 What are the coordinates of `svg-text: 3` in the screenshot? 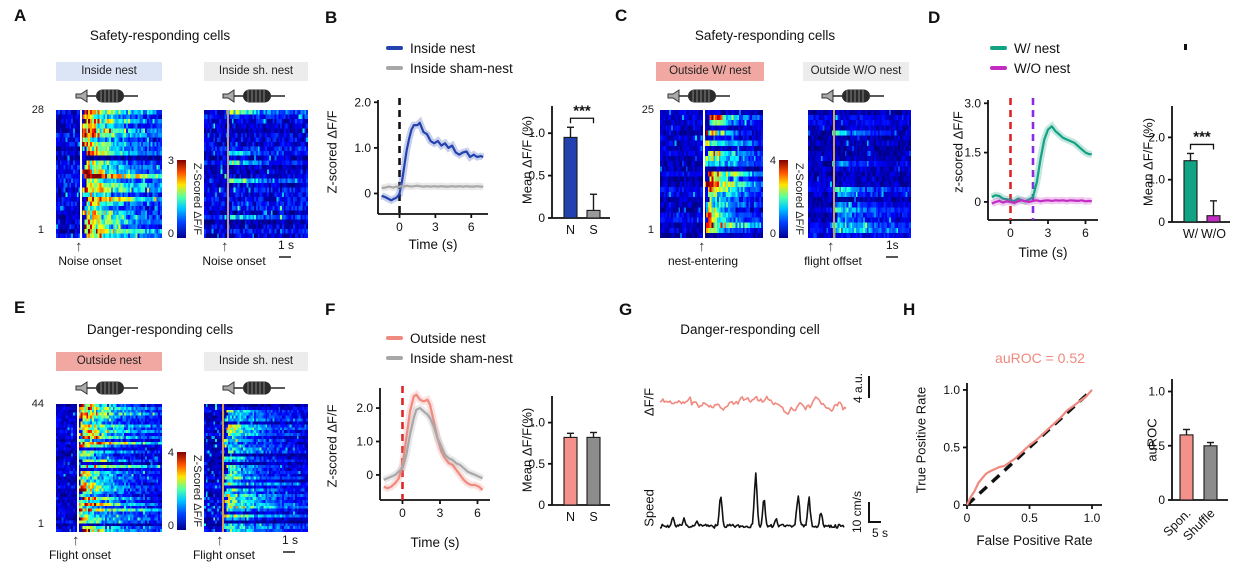 It's located at (1048, 233).